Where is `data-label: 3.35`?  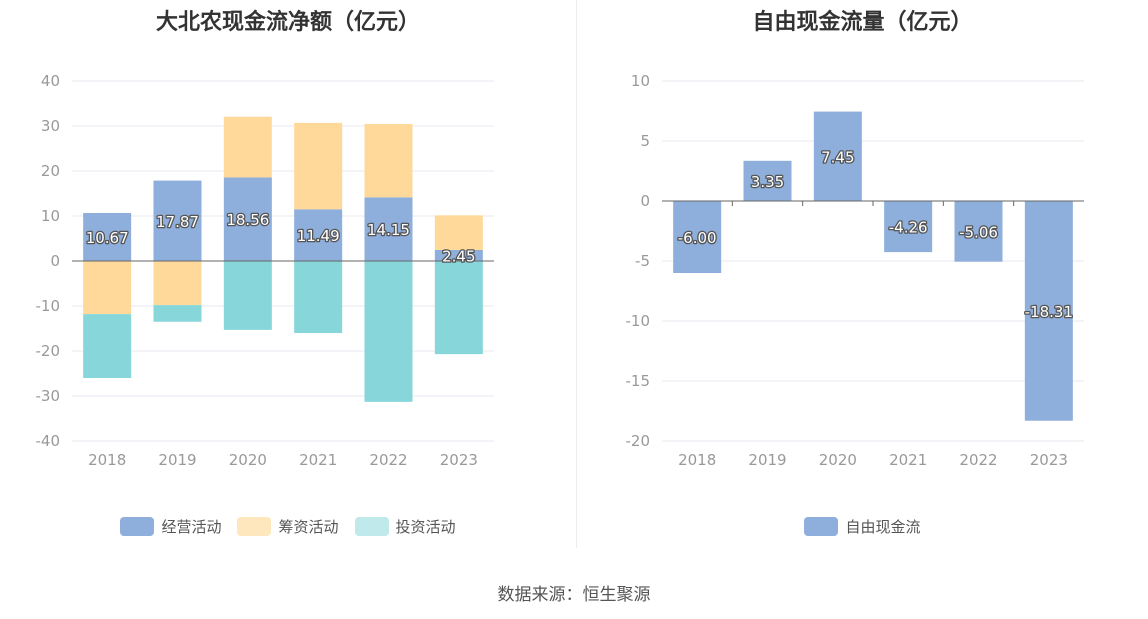 data-label: 3.35 is located at coordinates (767, 182).